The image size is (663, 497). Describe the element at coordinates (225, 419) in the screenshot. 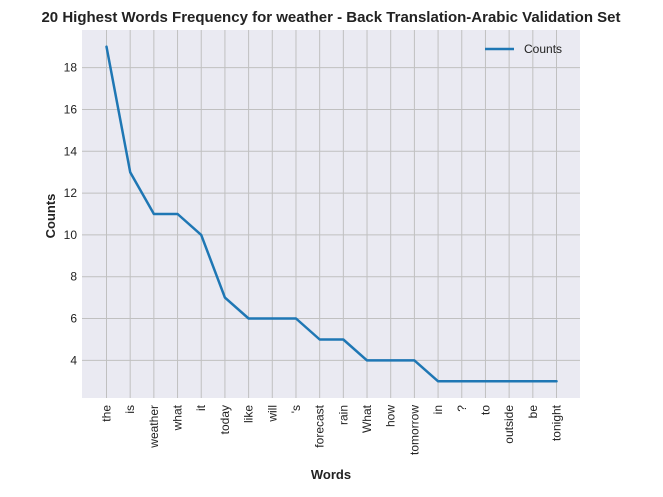

I see `x-tick-label: today` at that location.